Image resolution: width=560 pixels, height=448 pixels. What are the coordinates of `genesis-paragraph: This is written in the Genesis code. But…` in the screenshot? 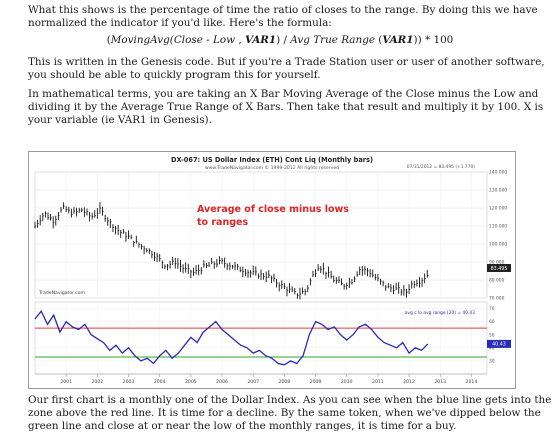 It's located at (286, 68).